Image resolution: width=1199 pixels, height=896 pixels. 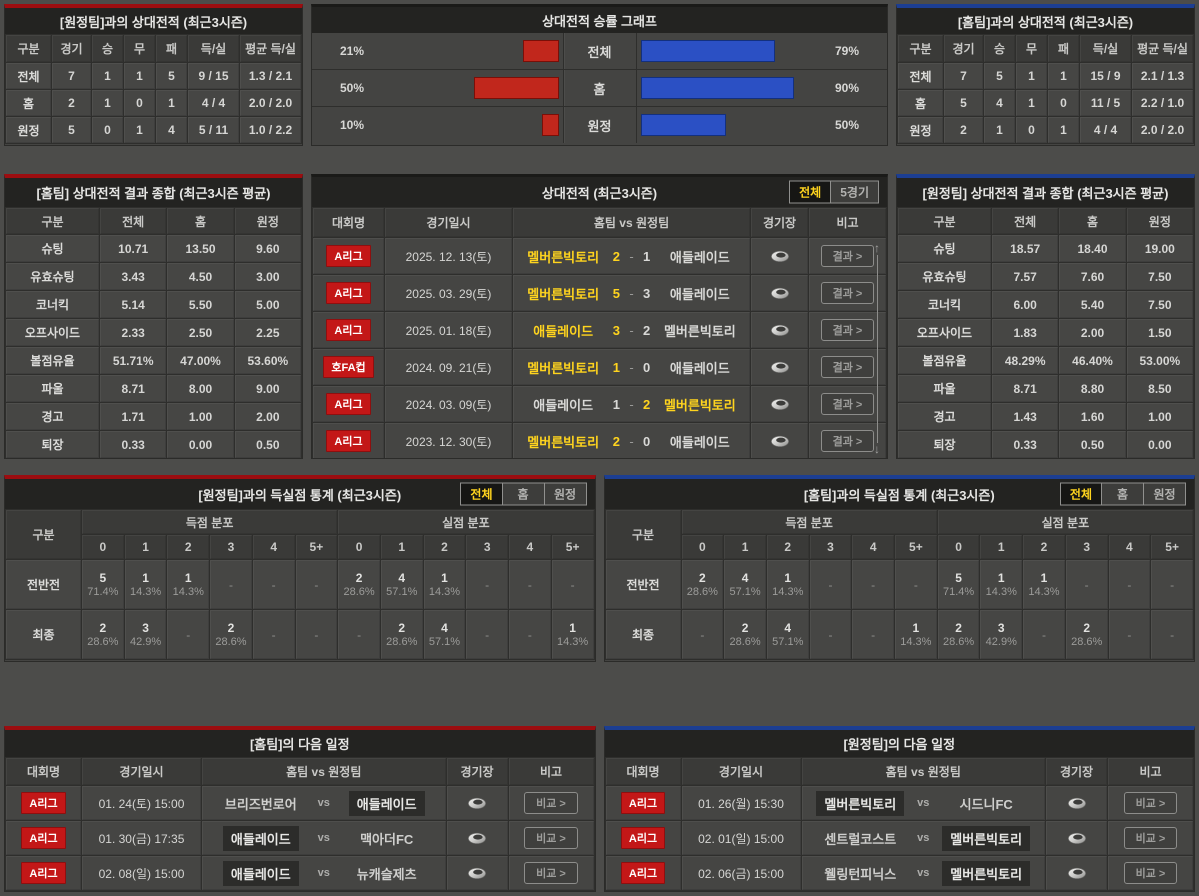 What do you see at coordinates (809, 522) in the screenshot?
I see `scored-group-header: 득점 분포` at bounding box center [809, 522].